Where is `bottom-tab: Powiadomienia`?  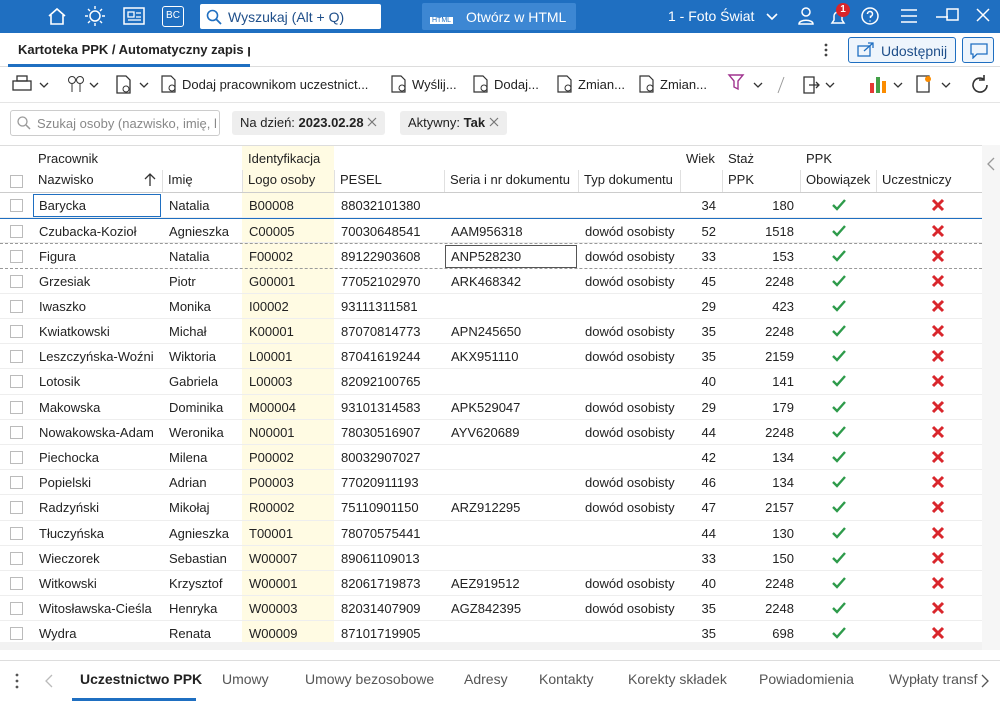
bottom-tab: Powiadomienia is located at coordinates (806, 679).